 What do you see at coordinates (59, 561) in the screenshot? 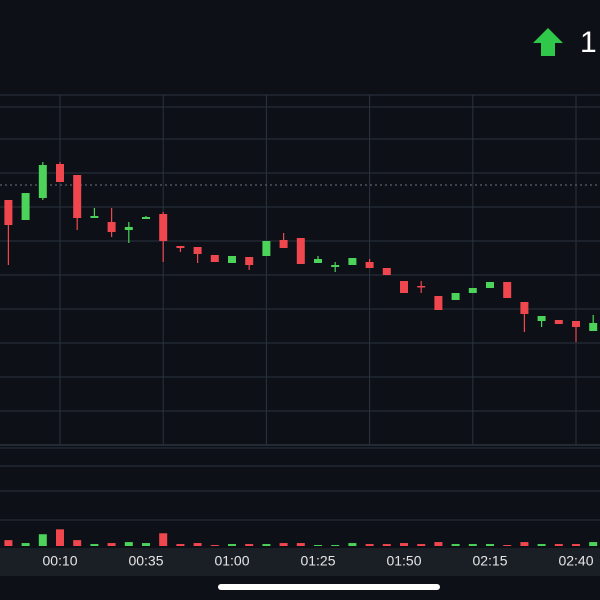
I see `x-tick-label: 00:10` at bounding box center [59, 561].